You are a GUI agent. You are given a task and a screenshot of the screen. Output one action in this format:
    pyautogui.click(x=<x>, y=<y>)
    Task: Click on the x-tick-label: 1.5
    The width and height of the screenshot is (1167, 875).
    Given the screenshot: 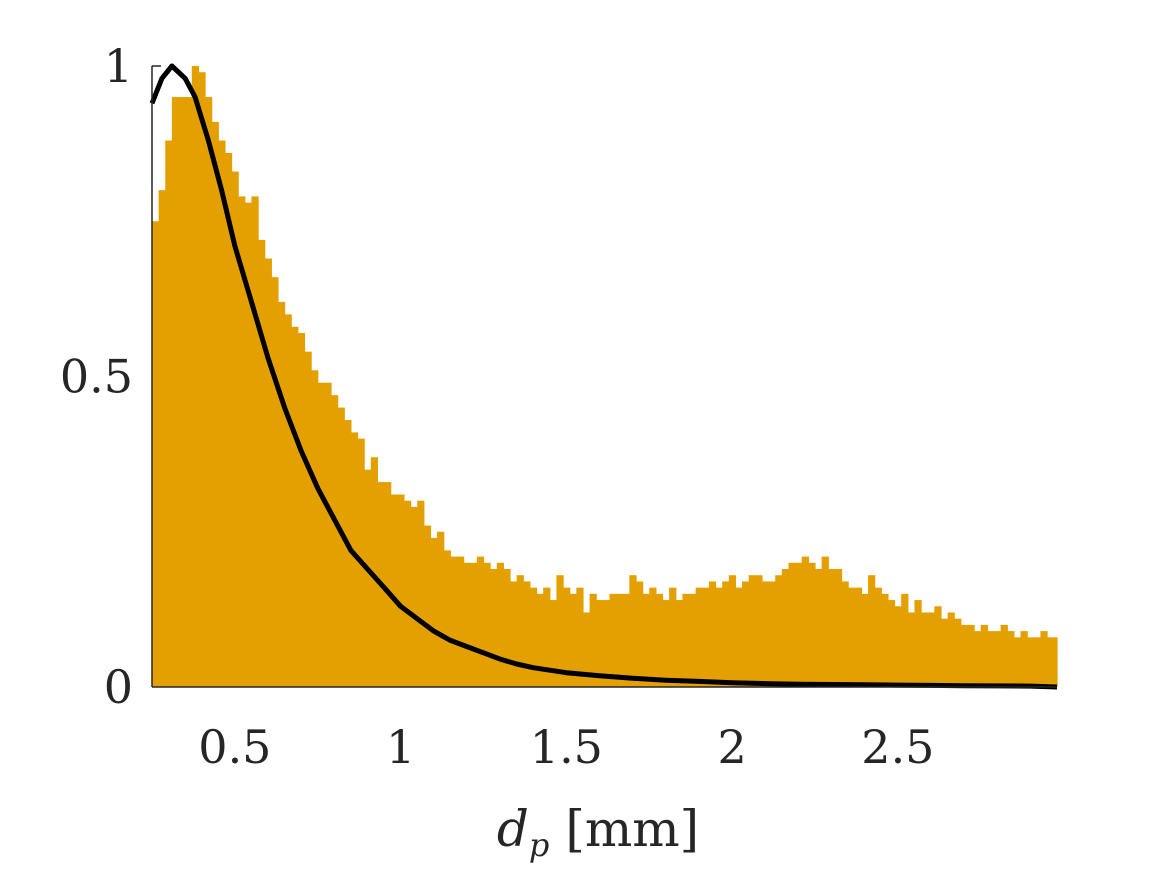 What is the action you would take?
    pyautogui.click(x=566, y=747)
    